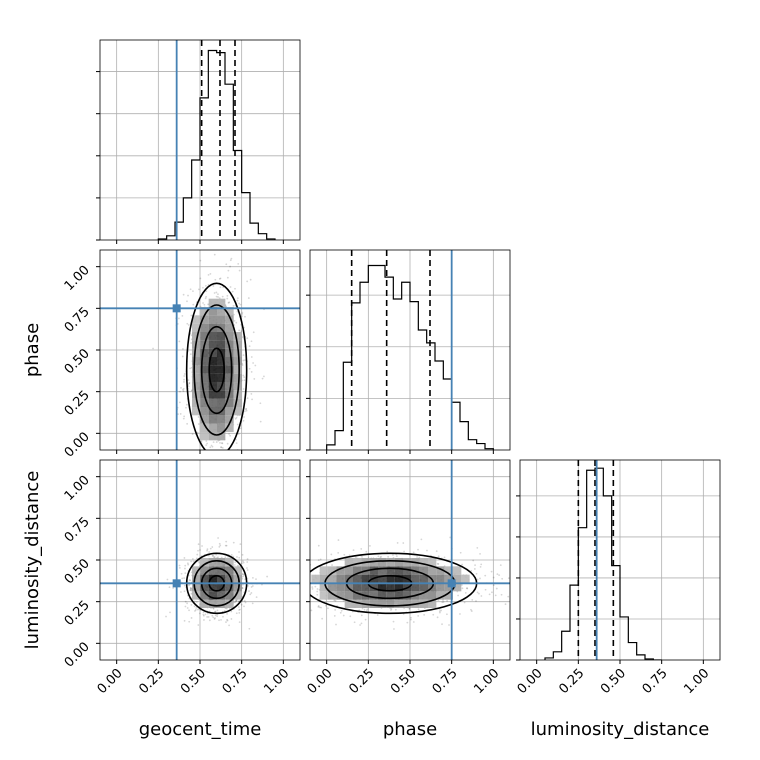 The width and height of the screenshot is (760, 760). I want to click on ylabel-luminosity-distance: luminosity_distance, so click(32, 560).